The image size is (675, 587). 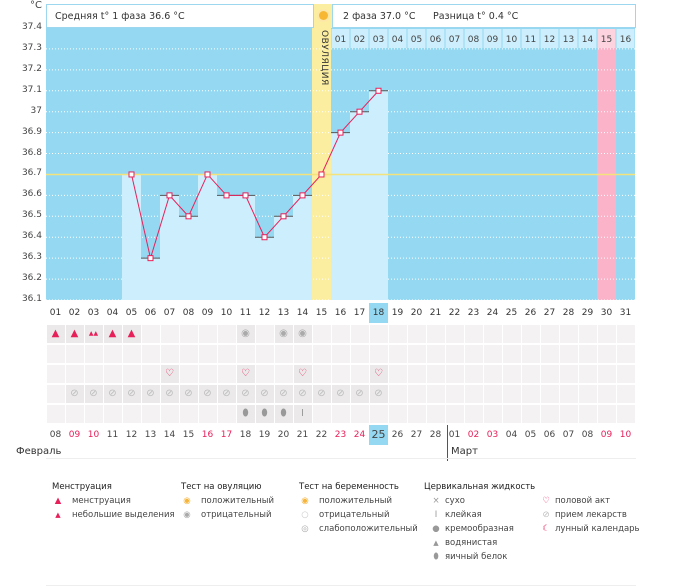 What do you see at coordinates (606, 313) in the screenshot?
I see `day-number: 30` at bounding box center [606, 313].